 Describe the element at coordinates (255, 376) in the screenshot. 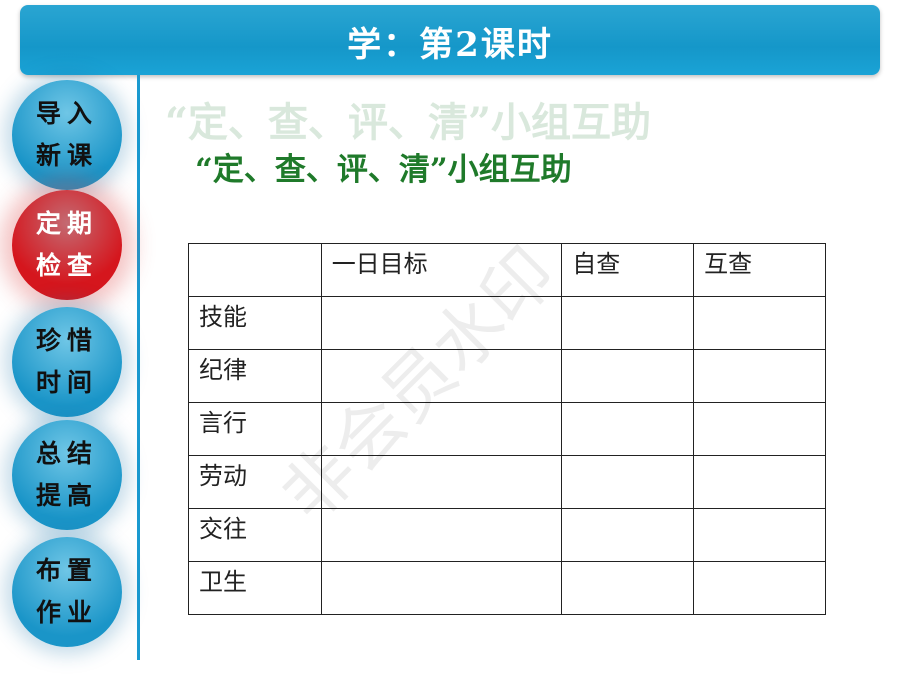

I see `row-label: 纪律` at that location.